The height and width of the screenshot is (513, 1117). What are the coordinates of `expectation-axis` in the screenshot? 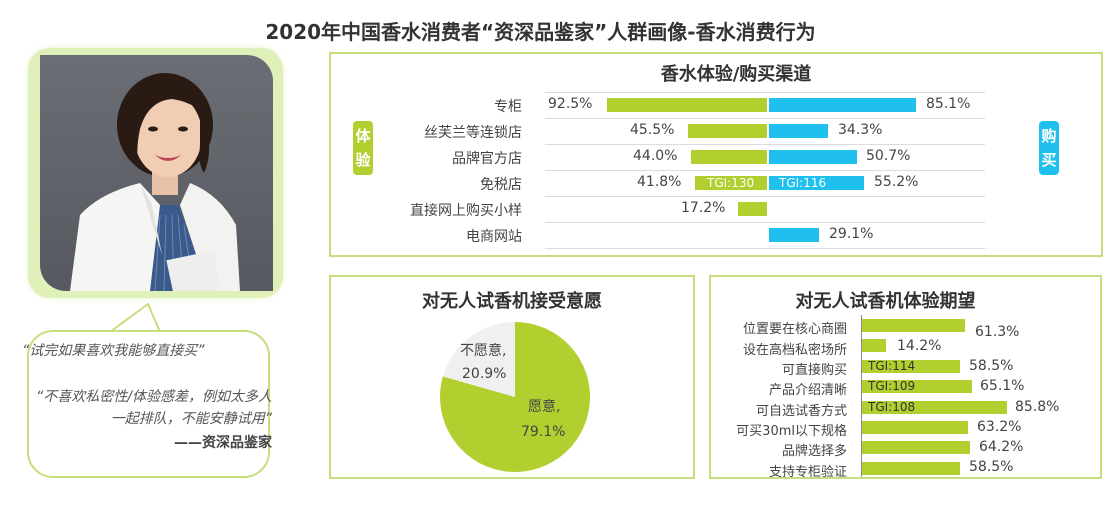 It's located at (861, 396).